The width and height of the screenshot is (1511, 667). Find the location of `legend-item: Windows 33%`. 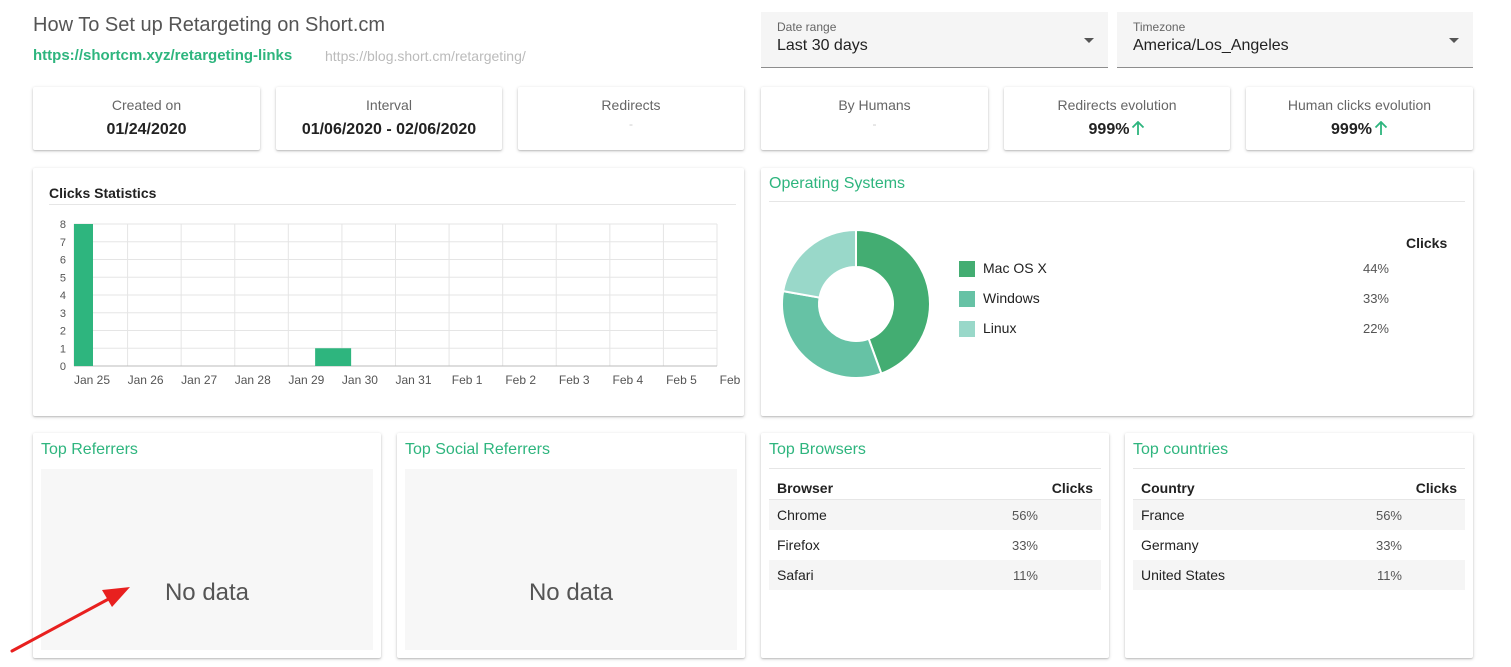

legend-item: Windows 33% is located at coordinates (1174, 299).